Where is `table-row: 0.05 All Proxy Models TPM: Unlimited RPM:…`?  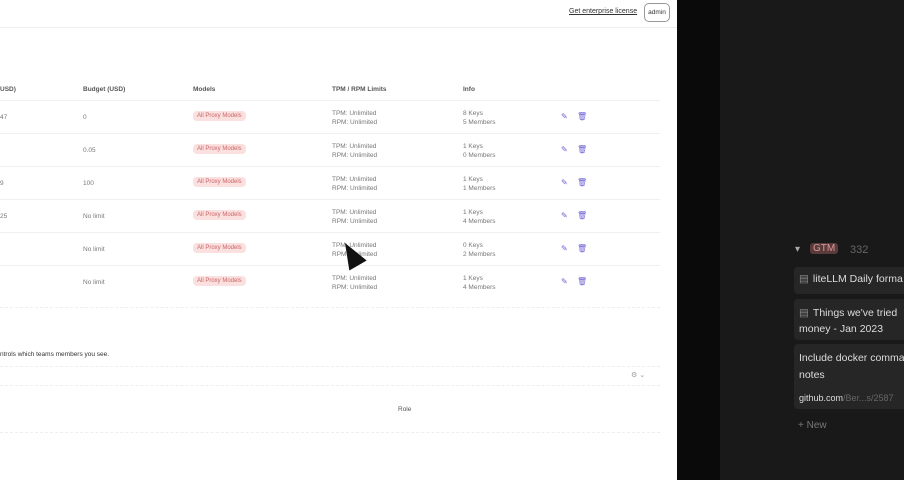
table-row: 0.05 All Proxy Models TPM: Unlimited RPM:… is located at coordinates (330, 149).